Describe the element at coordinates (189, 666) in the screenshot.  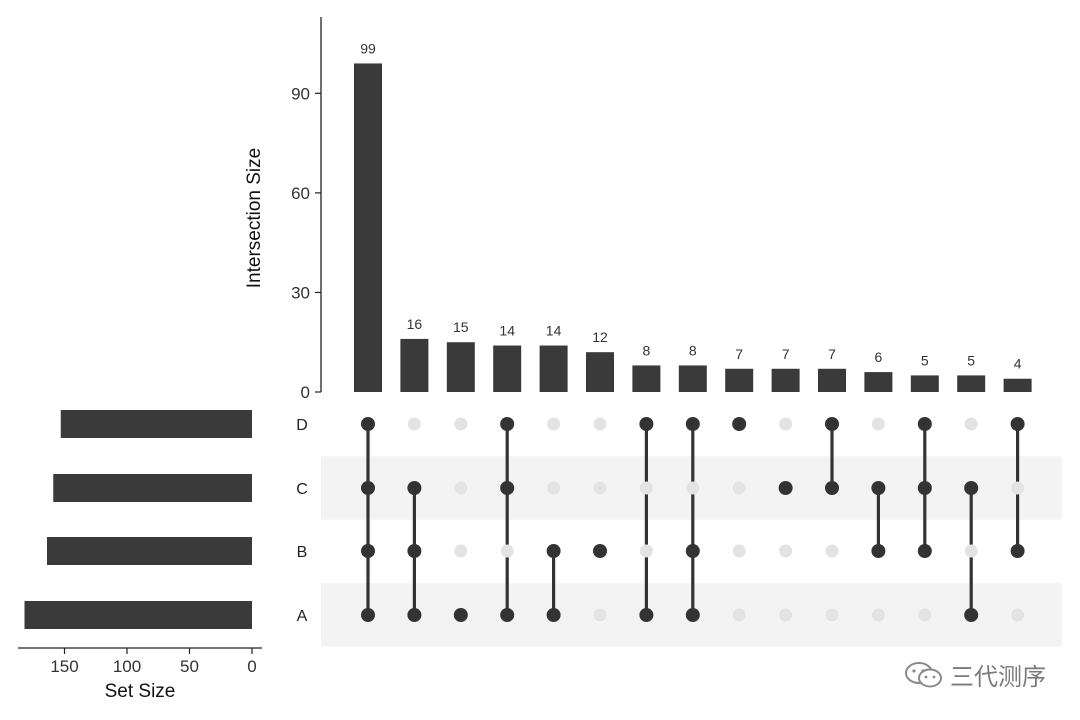
I see `set-size-axis-tick-label: 50` at that location.